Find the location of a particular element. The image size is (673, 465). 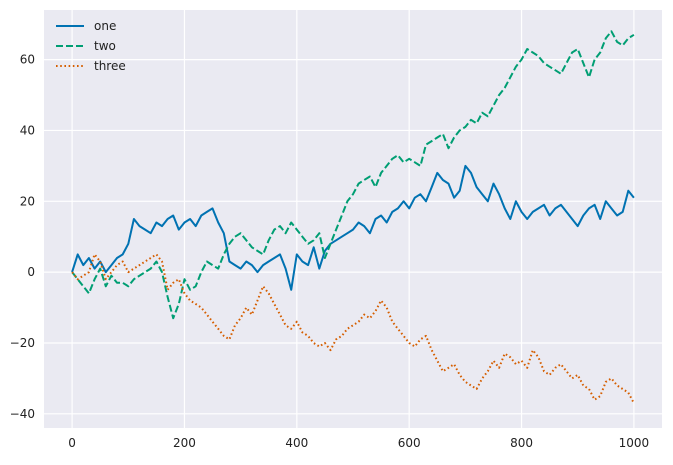

y-axis-tick-labels: −40 −20 0 20 40 60 is located at coordinates (22, 237).